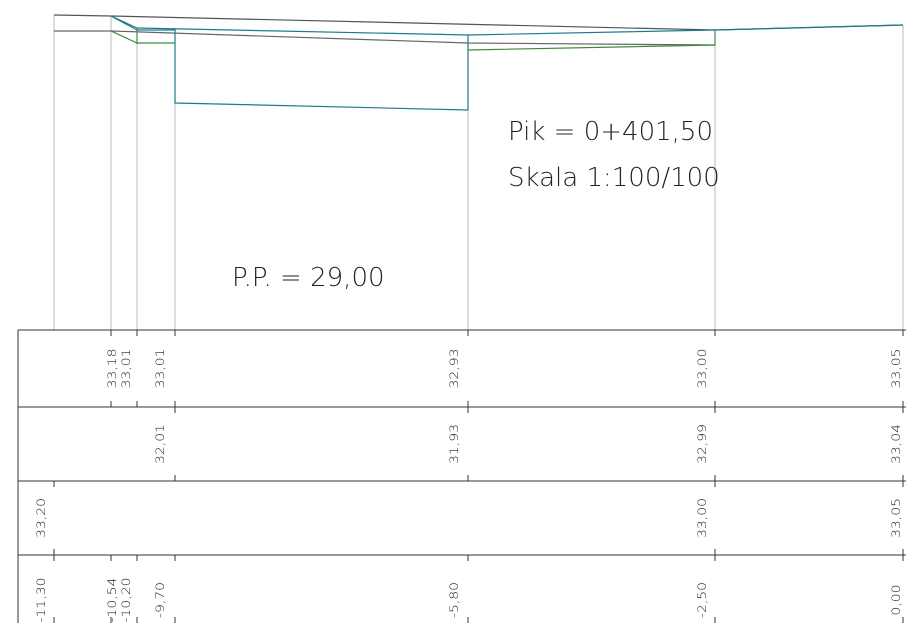 This screenshot has width=906, height=623. I want to click on cell-value: 33,18, so click(111, 368).